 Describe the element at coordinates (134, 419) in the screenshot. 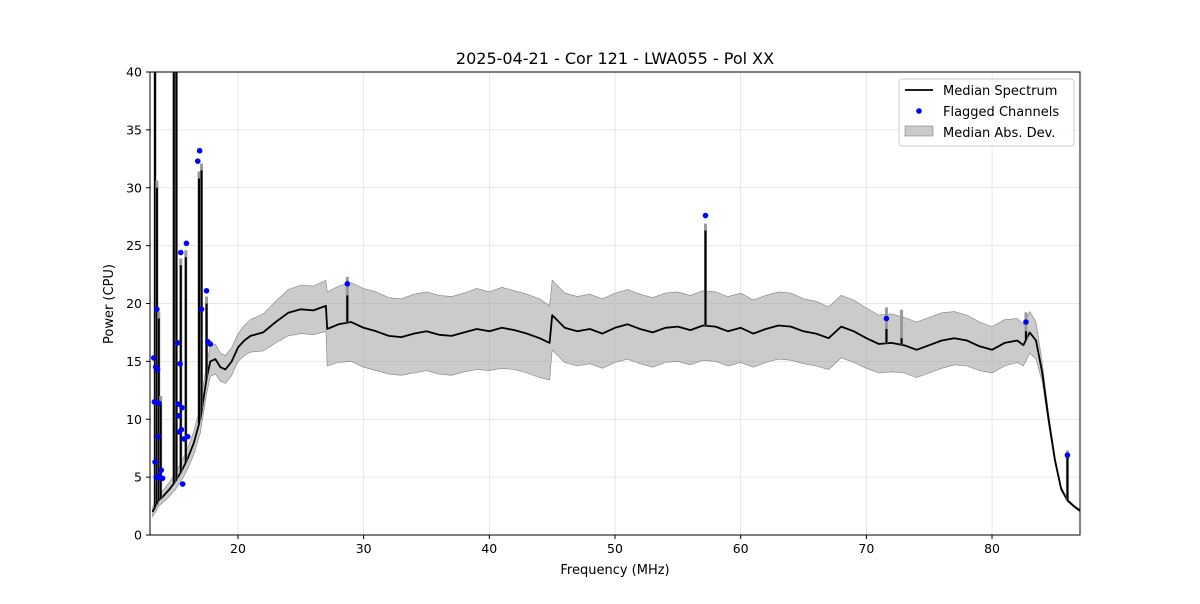

I see `y-tick-label: 10` at that location.